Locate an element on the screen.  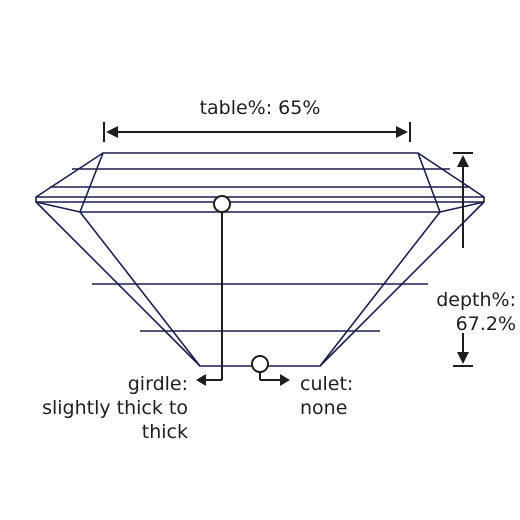
culet-title: culet: is located at coordinates (327, 384).